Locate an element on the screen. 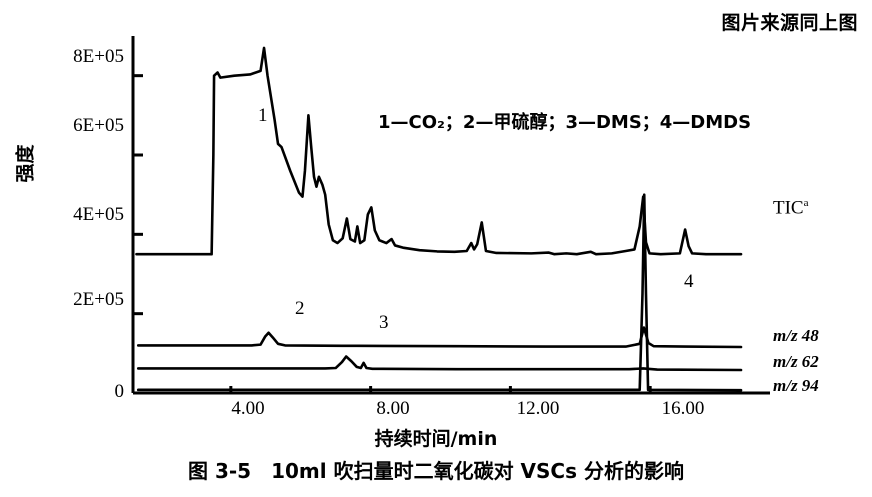  y-axis-ticks is located at coordinates (138, 195).